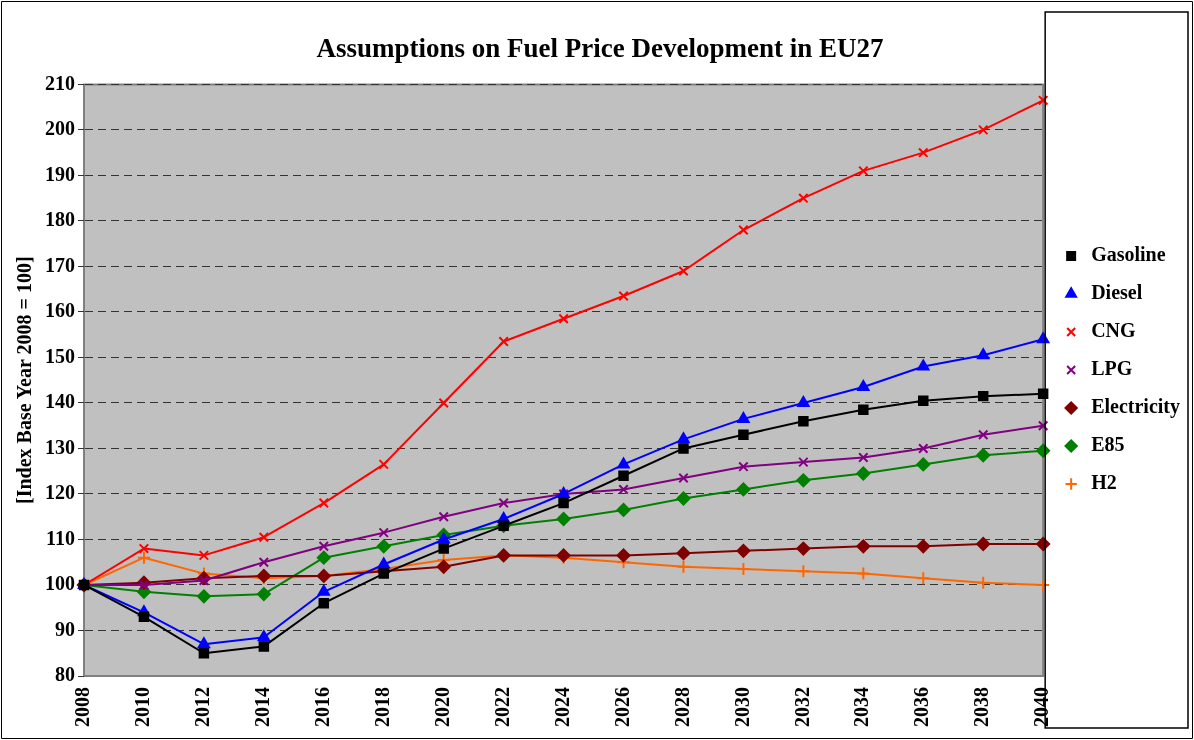 The width and height of the screenshot is (1194, 740). What do you see at coordinates (60, 128) in the screenshot?
I see `y-tick-label: 200` at bounding box center [60, 128].